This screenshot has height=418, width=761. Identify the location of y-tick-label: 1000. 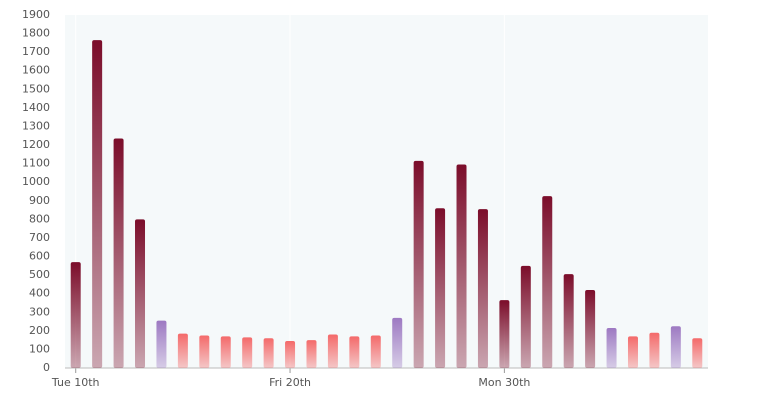
(36, 181).